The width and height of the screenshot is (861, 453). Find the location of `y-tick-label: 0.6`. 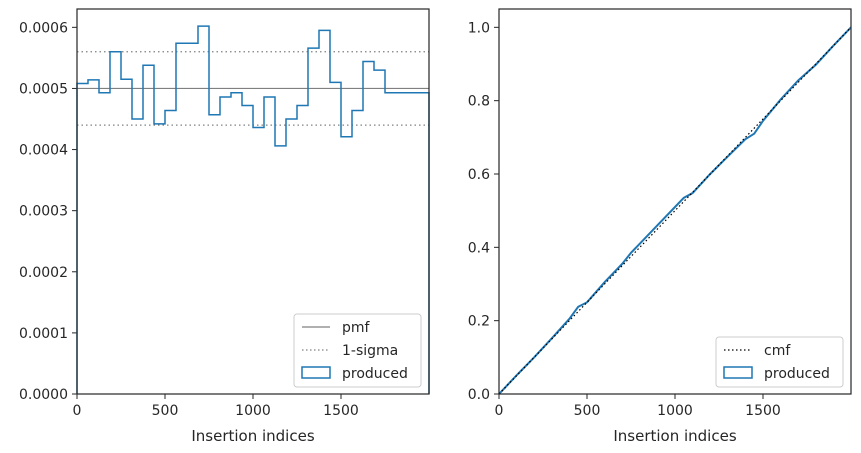

y-tick-label: 0.6 is located at coordinates (479, 175).